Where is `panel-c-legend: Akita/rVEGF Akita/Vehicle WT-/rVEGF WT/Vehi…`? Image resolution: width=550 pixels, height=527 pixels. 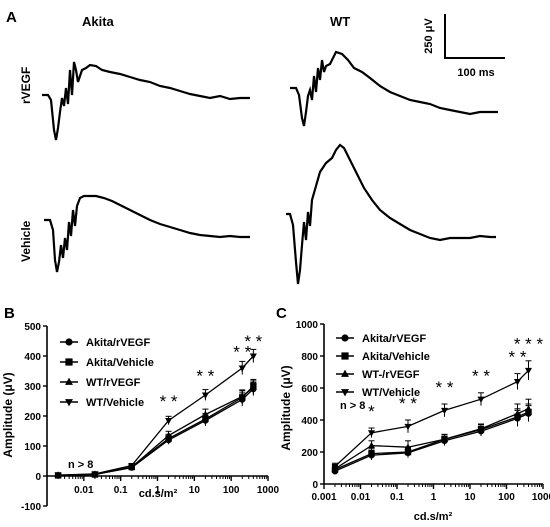
panel-c-legend: Akita/rVEGF Akita/Vehicle WT-/rVEGF WT/Vehi… is located at coordinates (383, 366).